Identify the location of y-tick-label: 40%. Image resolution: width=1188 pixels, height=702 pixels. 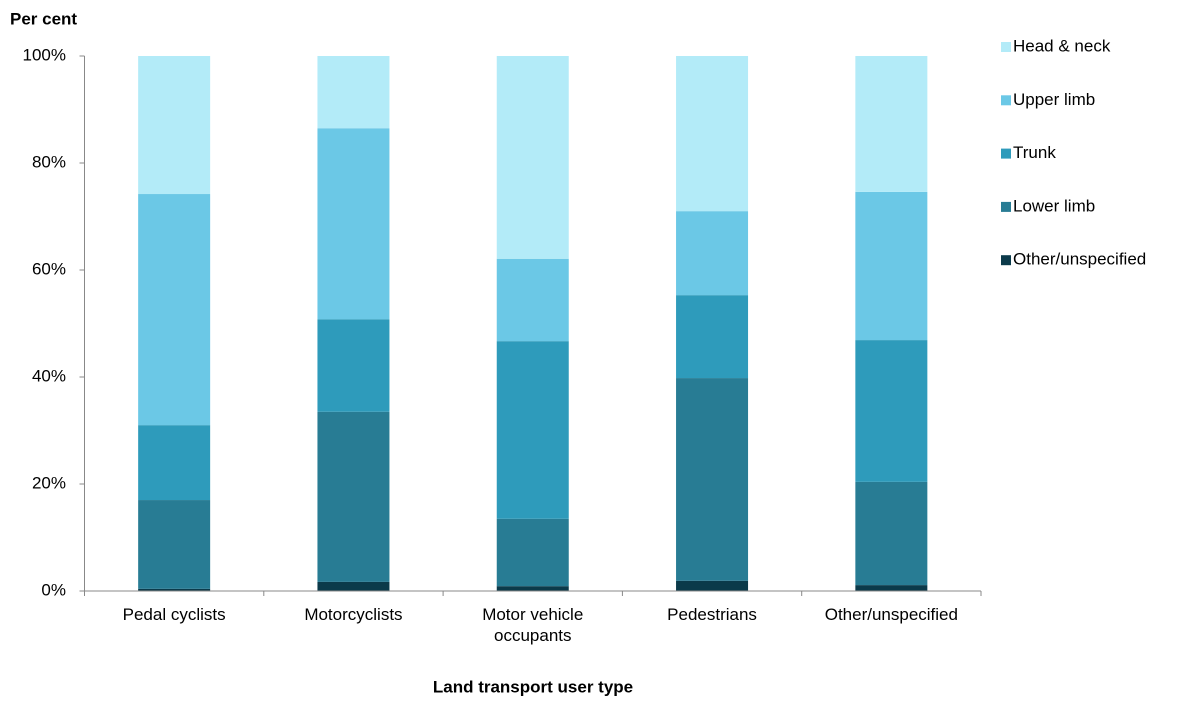
(49, 375).